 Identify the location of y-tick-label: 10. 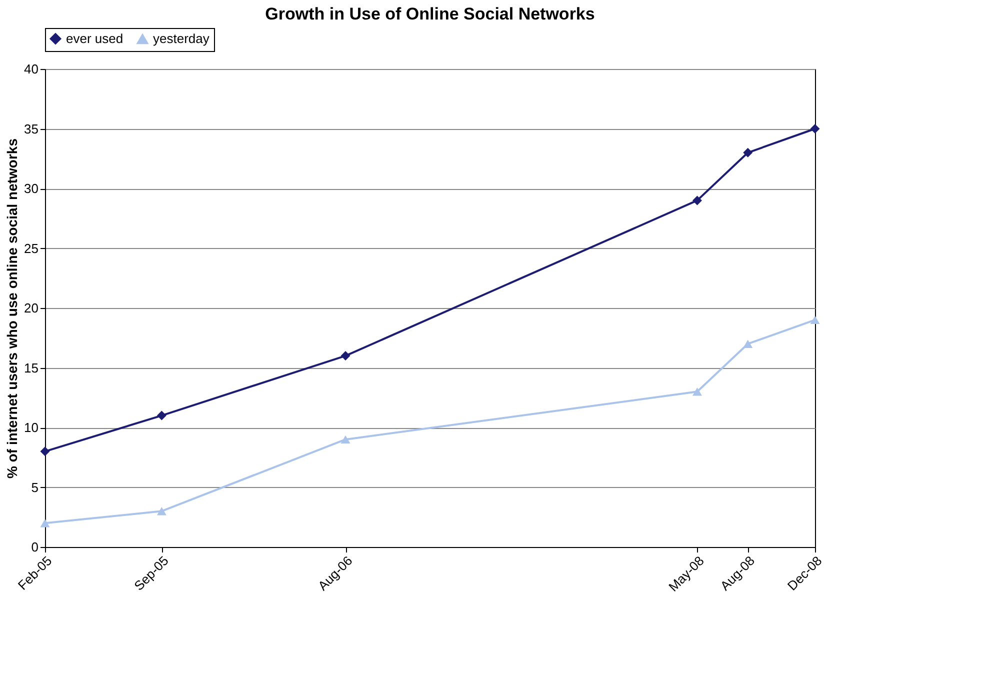
(31, 427).